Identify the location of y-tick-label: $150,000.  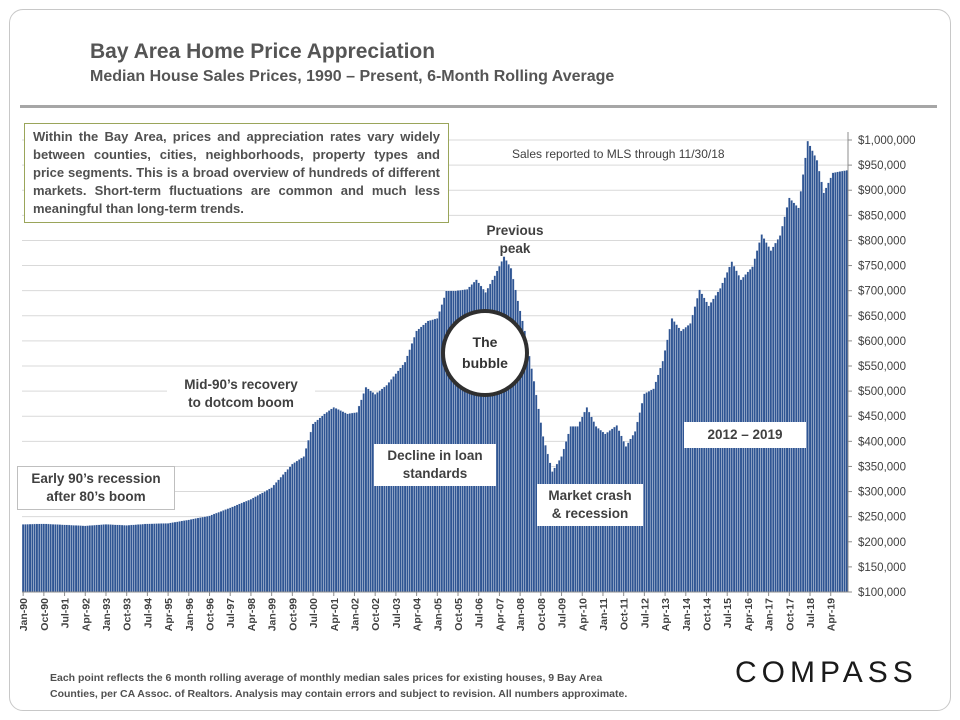
(882, 568).